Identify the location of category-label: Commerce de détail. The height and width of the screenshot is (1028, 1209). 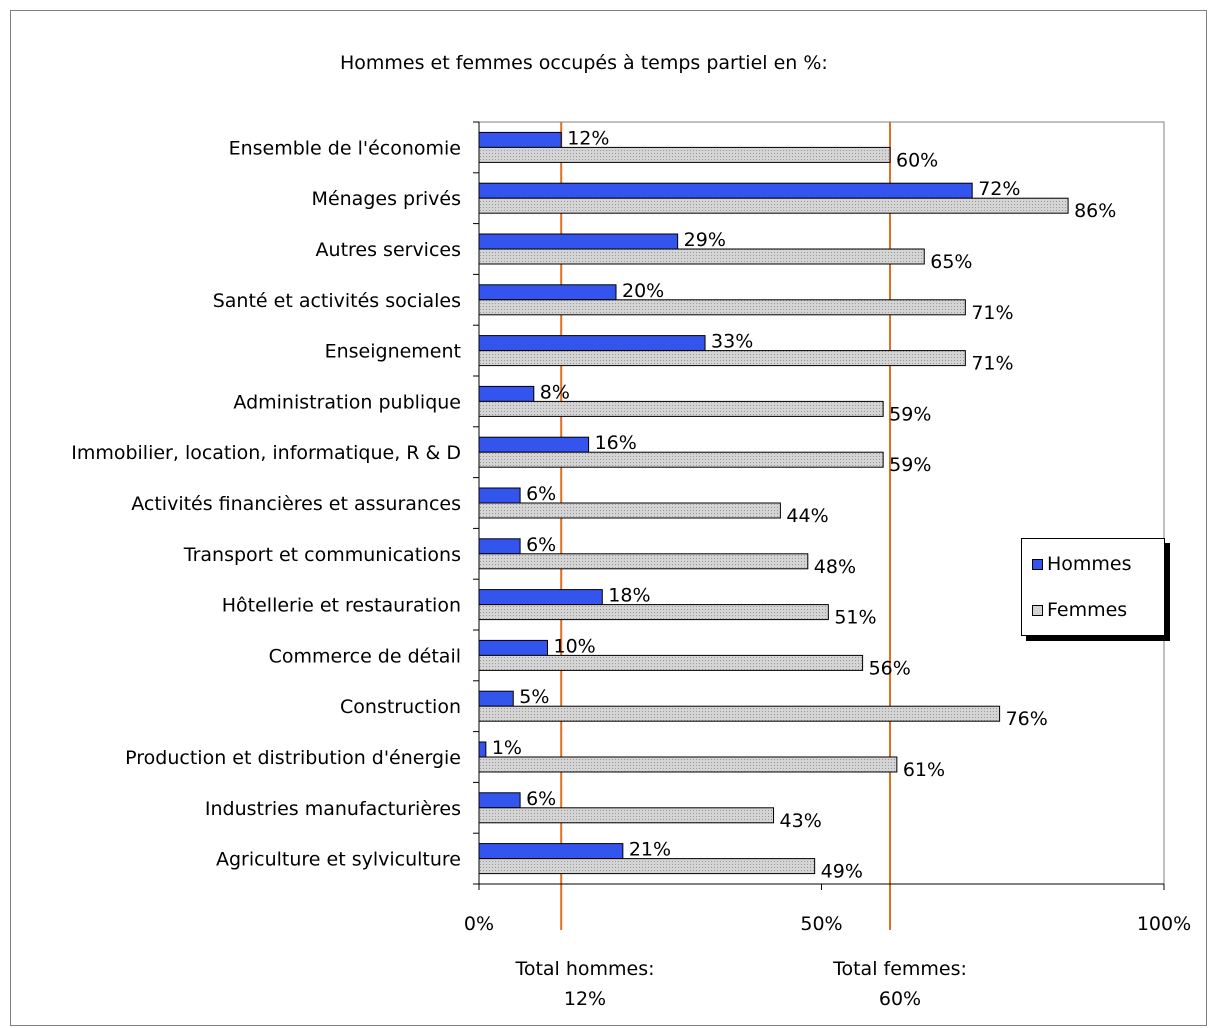
(365, 656).